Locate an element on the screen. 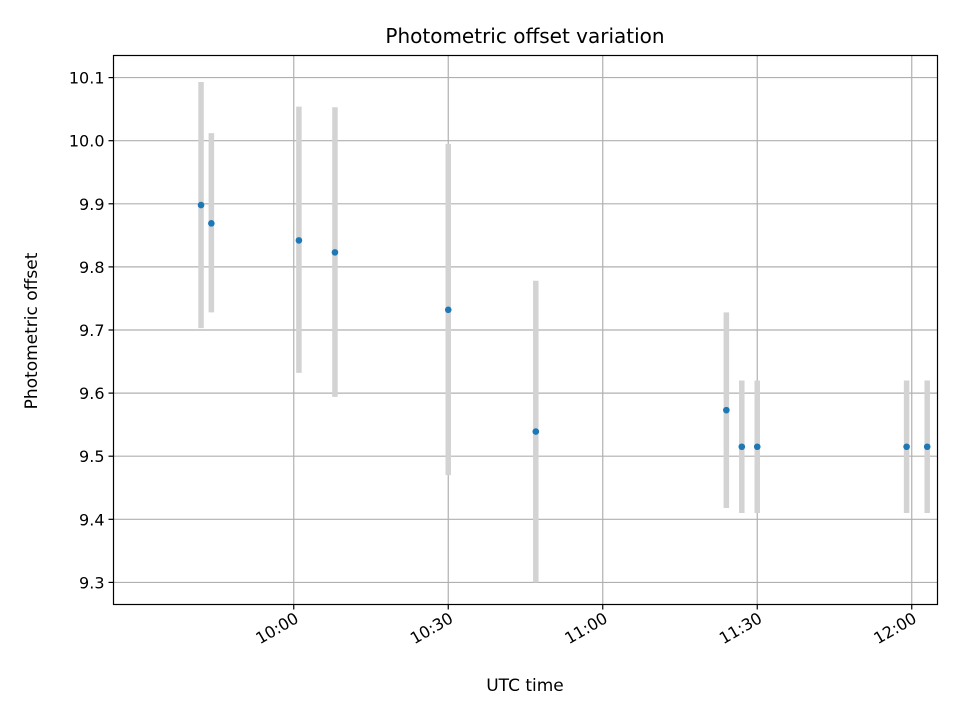  y-tick-label: 9.4 is located at coordinates (91, 519).